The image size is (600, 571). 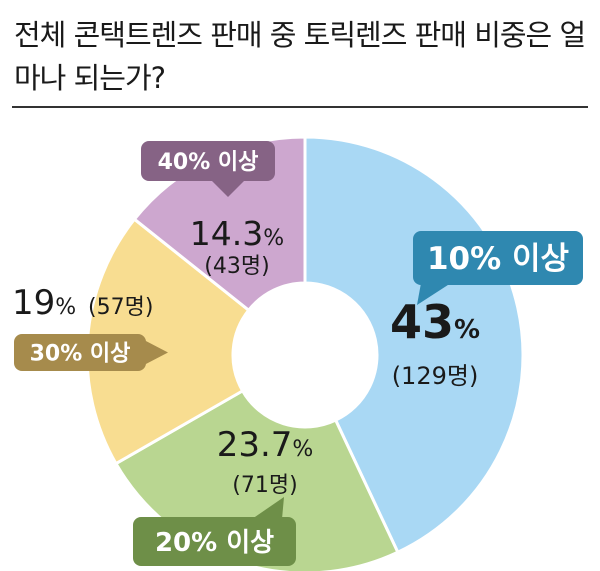 I want to click on slice-tag-label-3: 40% 이상, so click(x=208, y=162).